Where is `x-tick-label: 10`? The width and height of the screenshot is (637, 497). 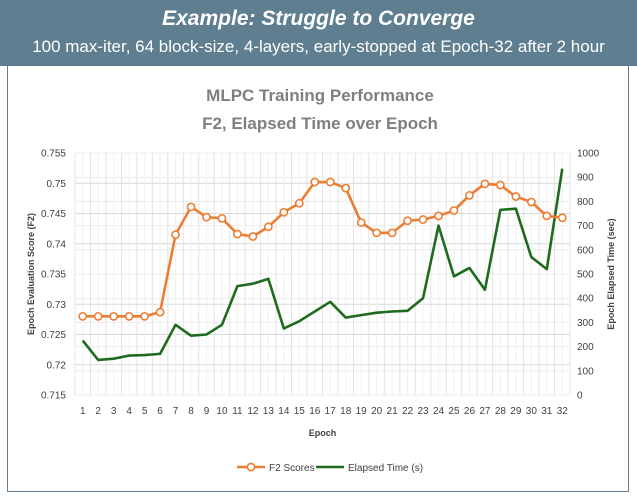 x-tick-label: 10 is located at coordinates (222, 411).